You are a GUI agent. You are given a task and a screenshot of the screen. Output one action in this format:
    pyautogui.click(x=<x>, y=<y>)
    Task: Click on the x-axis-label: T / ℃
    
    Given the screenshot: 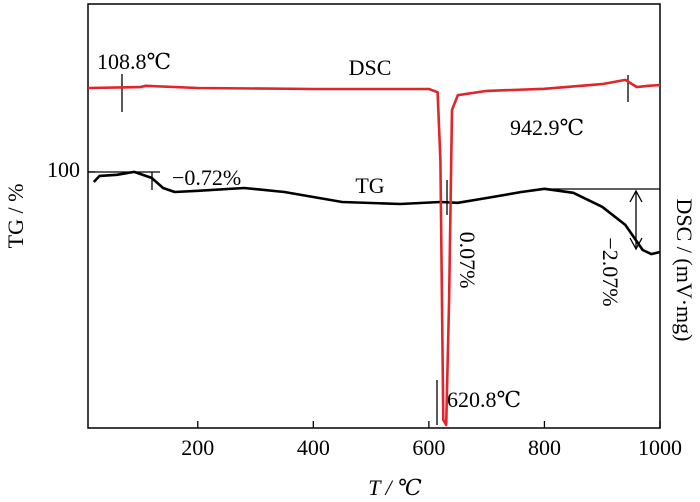 What is the action you would take?
    pyautogui.click(x=395, y=487)
    